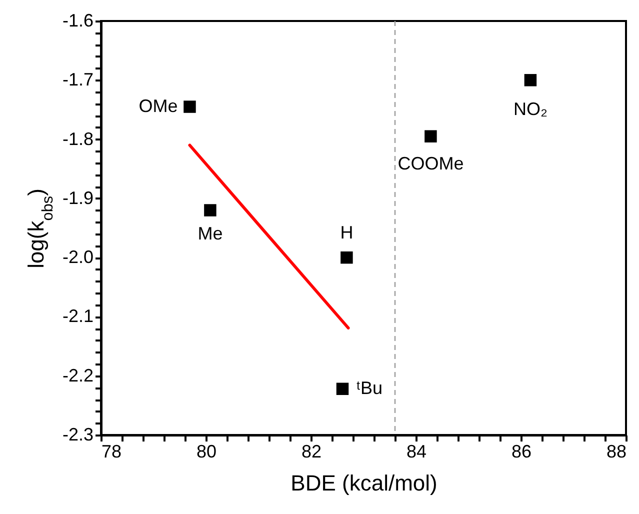 This screenshot has height=514, width=639. I want to click on x-tick-label: 78, so click(112, 452).